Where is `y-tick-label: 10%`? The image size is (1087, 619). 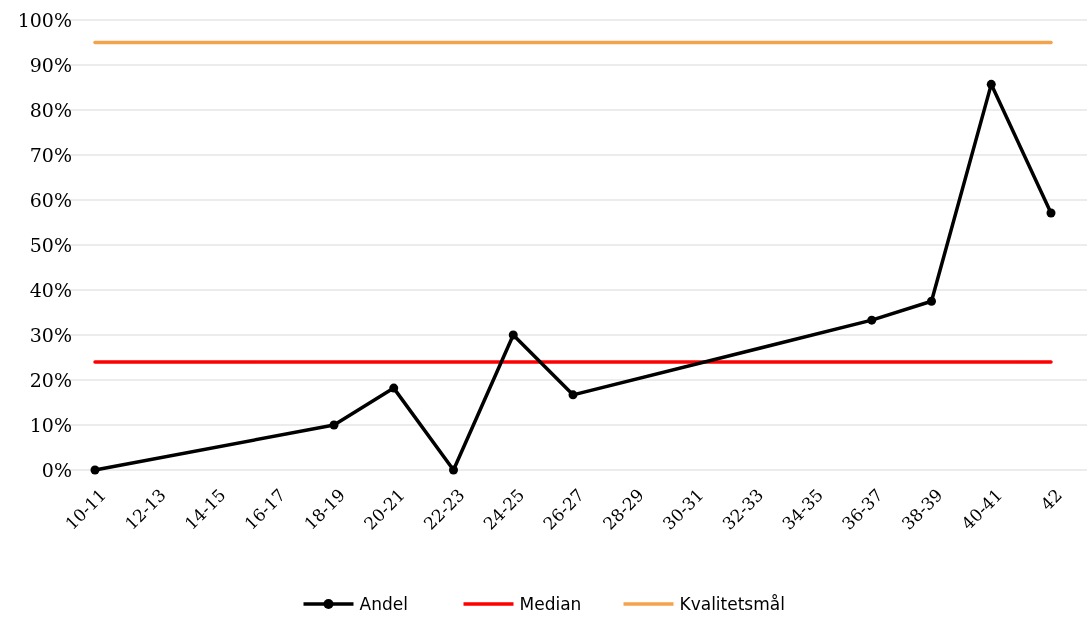 y-tick-label: 10% is located at coordinates (50, 424).